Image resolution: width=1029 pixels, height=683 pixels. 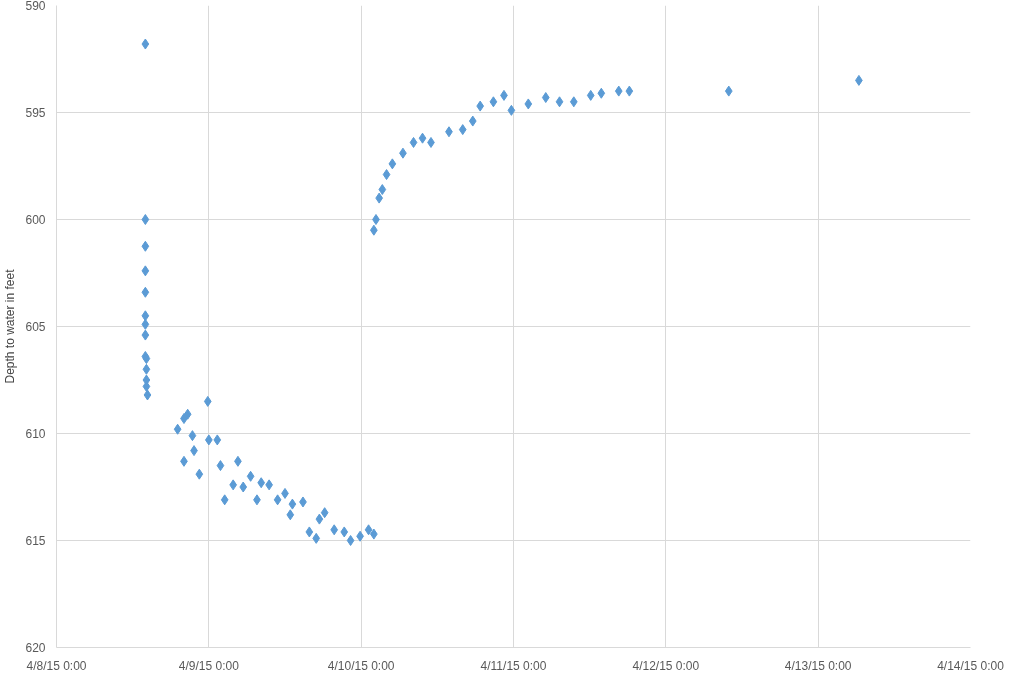 I want to click on x-tick-label: 4/11/15 0:00, so click(x=513, y=665).